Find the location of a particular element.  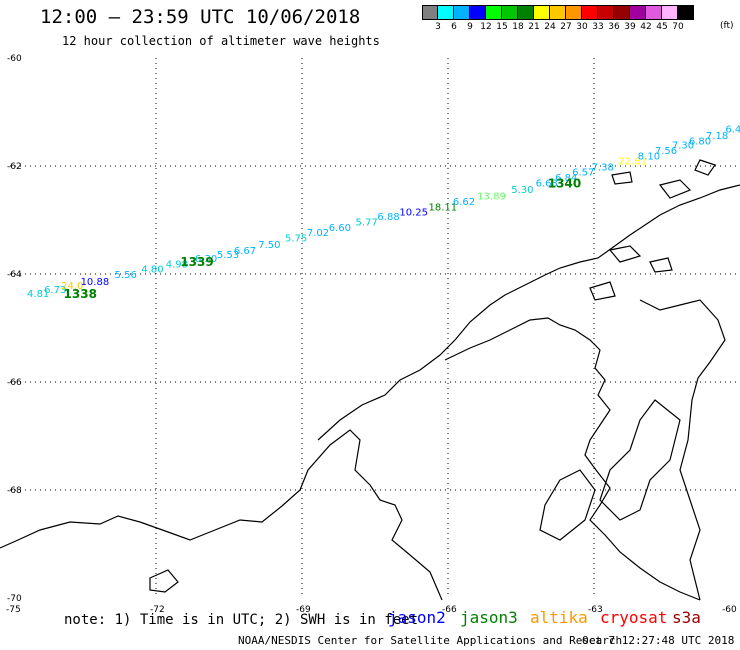

generated-timestamp: Oct 7 12:27:48 UTC 2018 is located at coordinates (658, 640).